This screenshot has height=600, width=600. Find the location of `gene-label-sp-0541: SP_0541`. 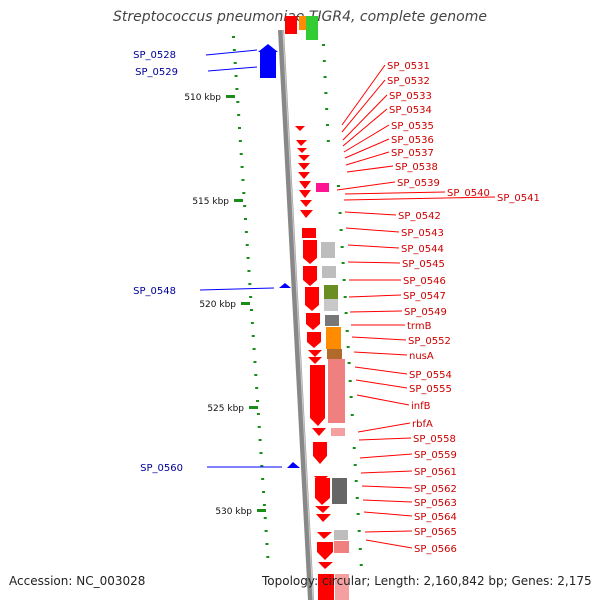

gene-label-sp-0541: SP_0541 is located at coordinates (518, 198).